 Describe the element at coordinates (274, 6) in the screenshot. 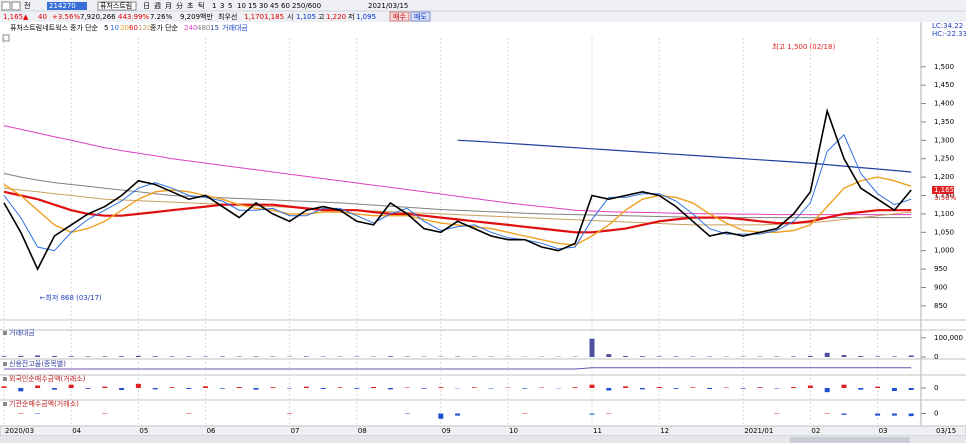

I see `toolbar-item: 45` at that location.